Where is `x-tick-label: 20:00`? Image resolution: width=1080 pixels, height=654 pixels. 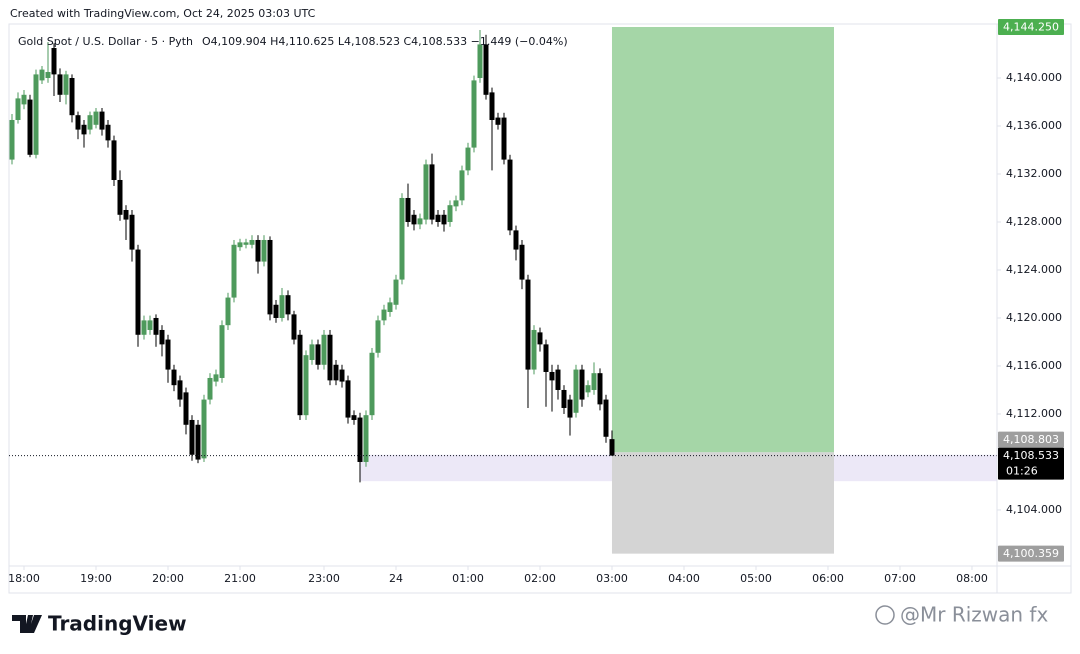
x-tick-label: 20:00 is located at coordinates (168, 578).